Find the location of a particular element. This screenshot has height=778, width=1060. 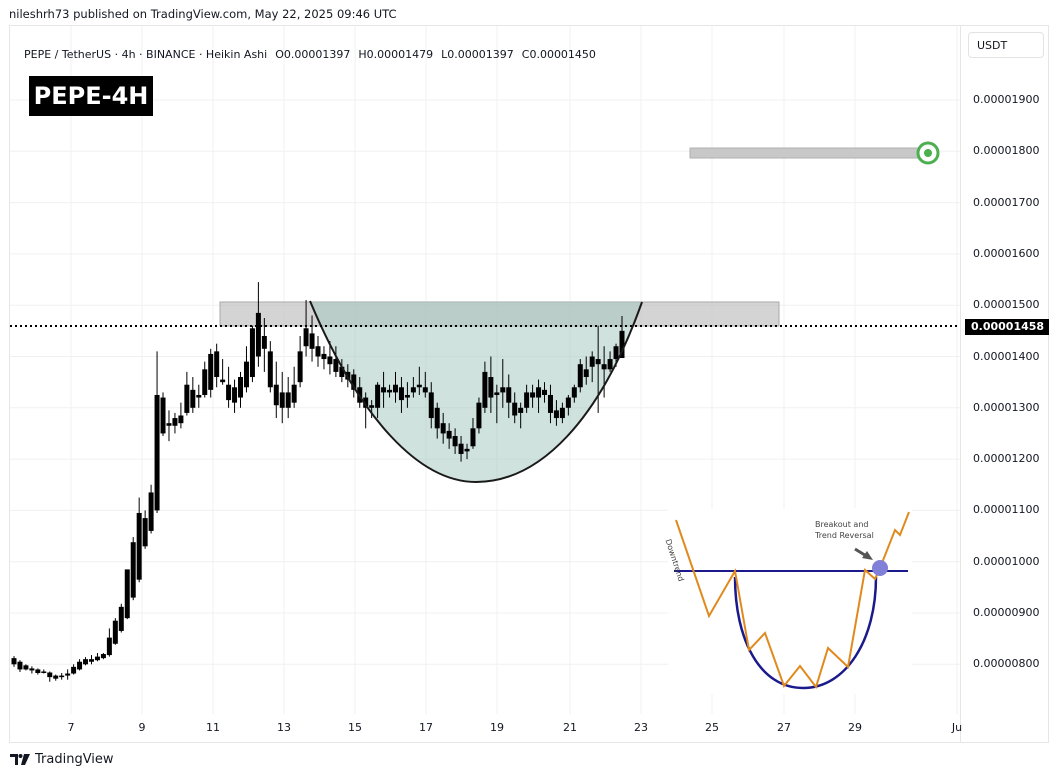

inset-price-line is located at coordinates (792, 600).